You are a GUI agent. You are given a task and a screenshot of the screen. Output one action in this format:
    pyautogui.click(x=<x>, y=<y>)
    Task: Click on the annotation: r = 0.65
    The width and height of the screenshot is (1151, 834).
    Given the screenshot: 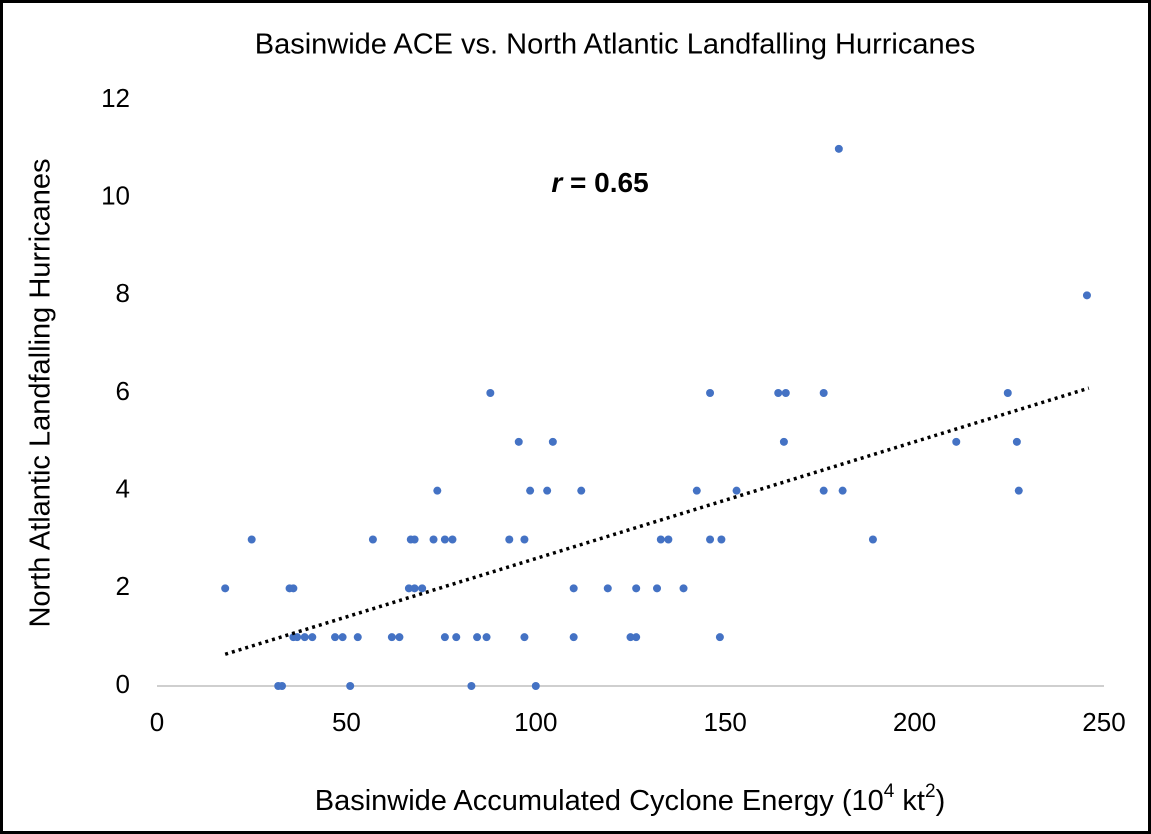 What is the action you would take?
    pyautogui.click(x=599, y=182)
    